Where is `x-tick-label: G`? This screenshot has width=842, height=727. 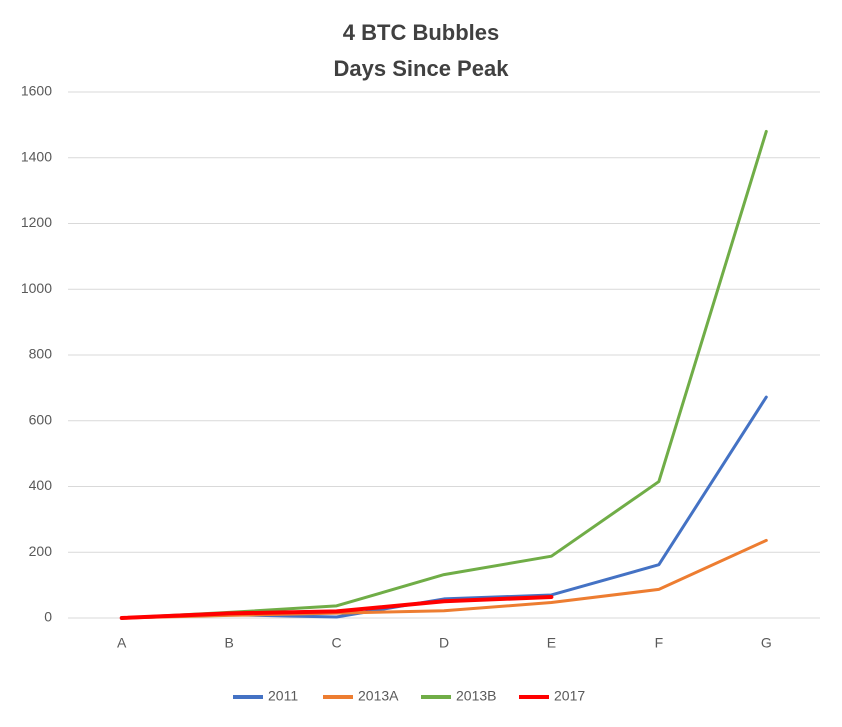 x-tick-label: G is located at coordinates (766, 643).